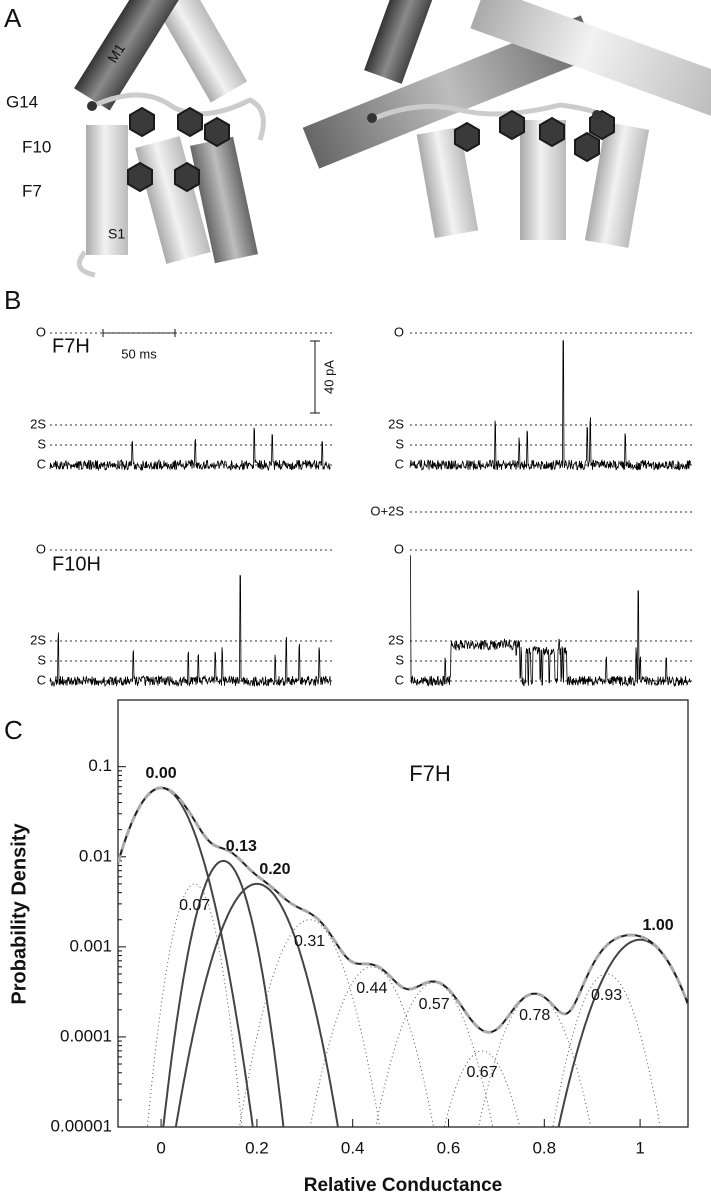  I want to click on panel-label: C, so click(13, 730).